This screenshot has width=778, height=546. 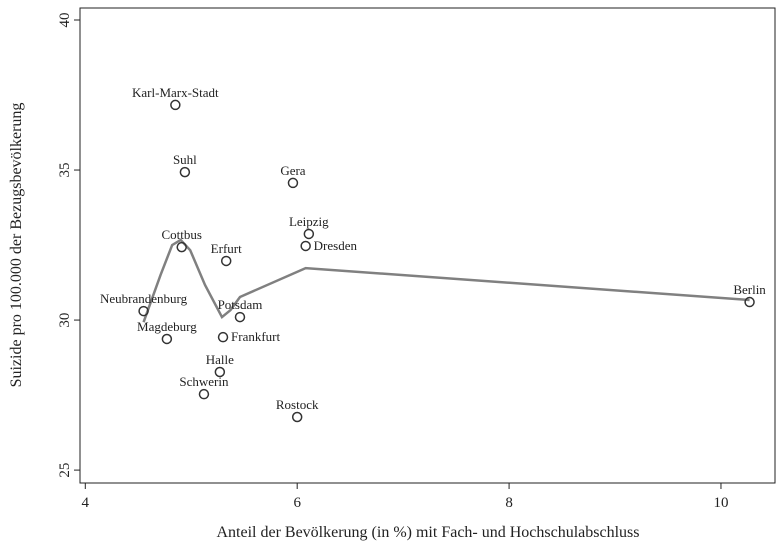 What do you see at coordinates (309, 221) in the screenshot?
I see `point-label: Leipzig` at bounding box center [309, 221].